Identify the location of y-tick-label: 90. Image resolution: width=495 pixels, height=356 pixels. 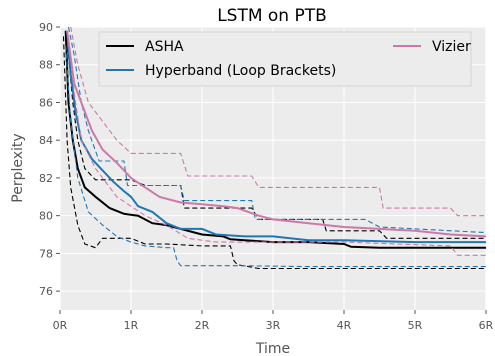
(46, 27).